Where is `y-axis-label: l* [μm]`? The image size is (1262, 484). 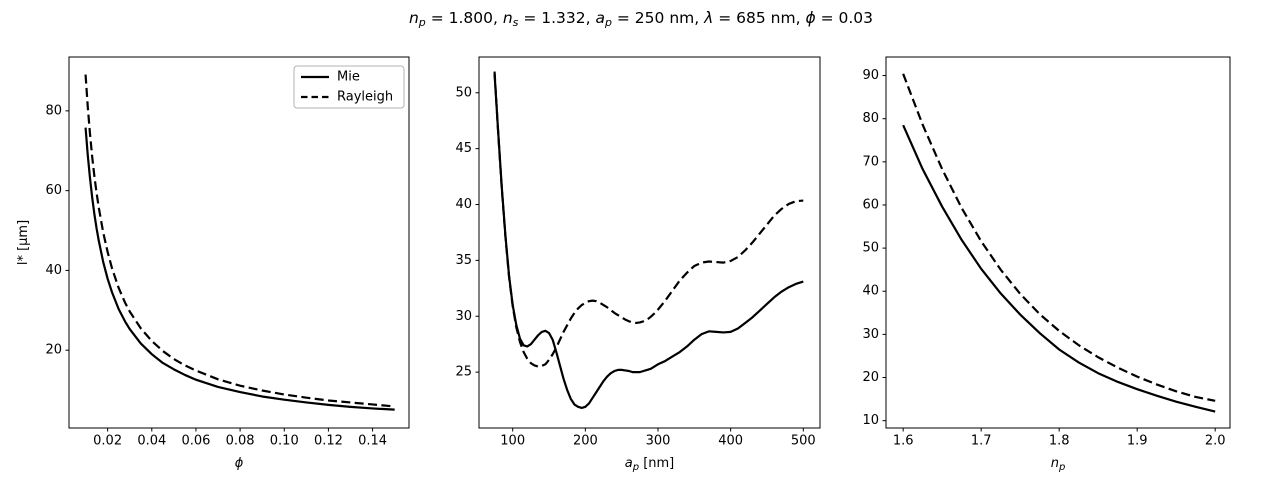 y-axis-label: l* [μm] is located at coordinates (23, 242).